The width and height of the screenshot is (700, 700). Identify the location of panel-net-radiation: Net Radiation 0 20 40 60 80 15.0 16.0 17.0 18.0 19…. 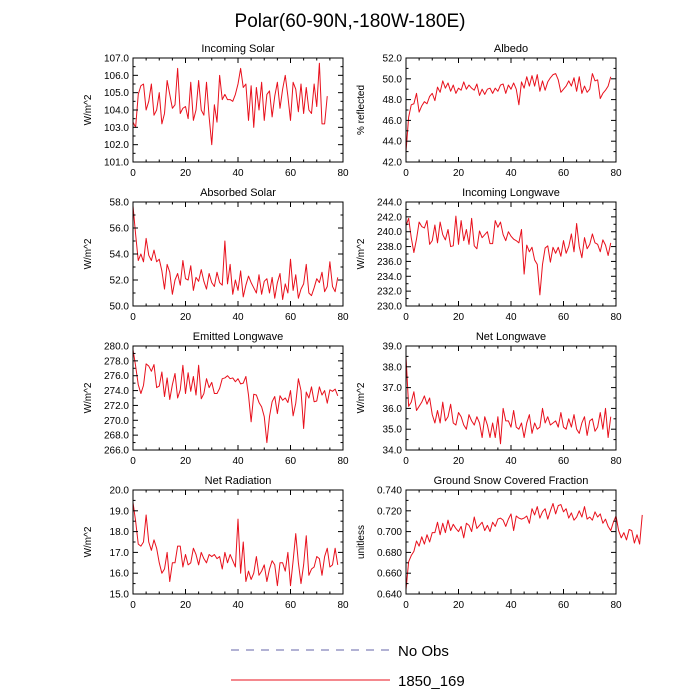
(216, 543).